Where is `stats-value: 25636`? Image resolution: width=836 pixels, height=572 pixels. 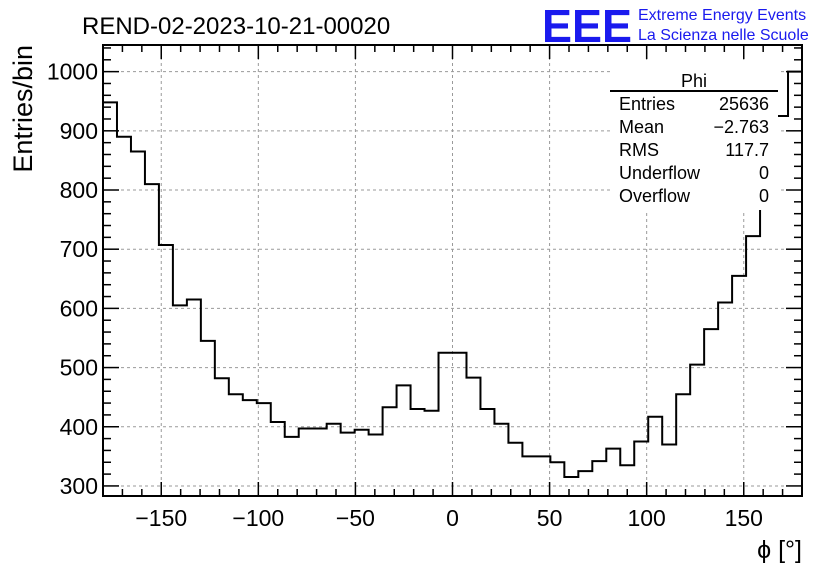 stats-value: 25636 is located at coordinates (744, 104).